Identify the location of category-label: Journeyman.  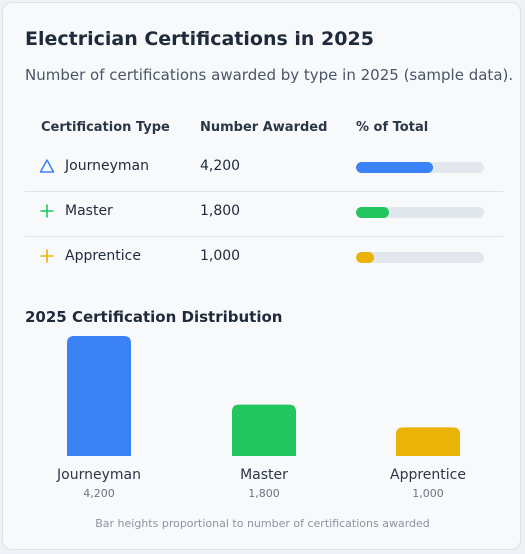
(98, 475).